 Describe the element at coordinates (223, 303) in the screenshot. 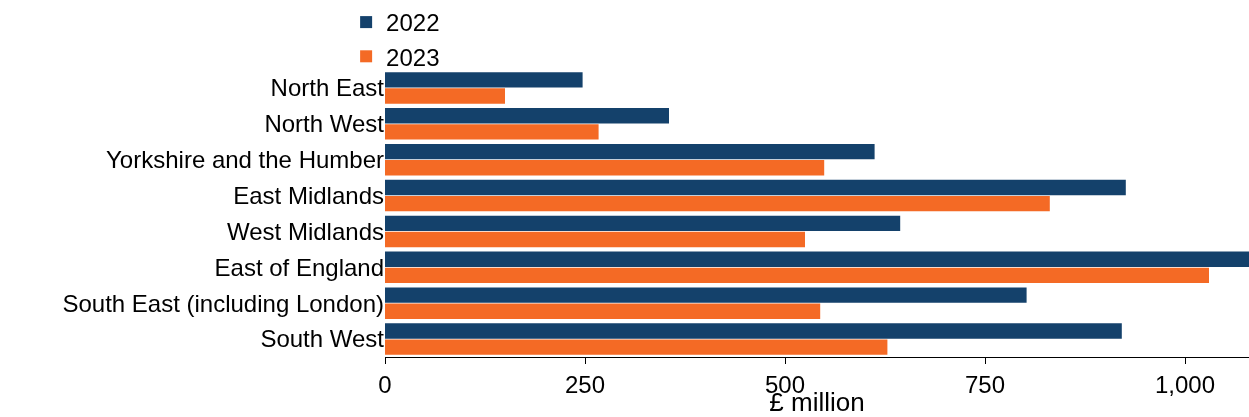

I see `y-tick-label: South East (including London)` at that location.